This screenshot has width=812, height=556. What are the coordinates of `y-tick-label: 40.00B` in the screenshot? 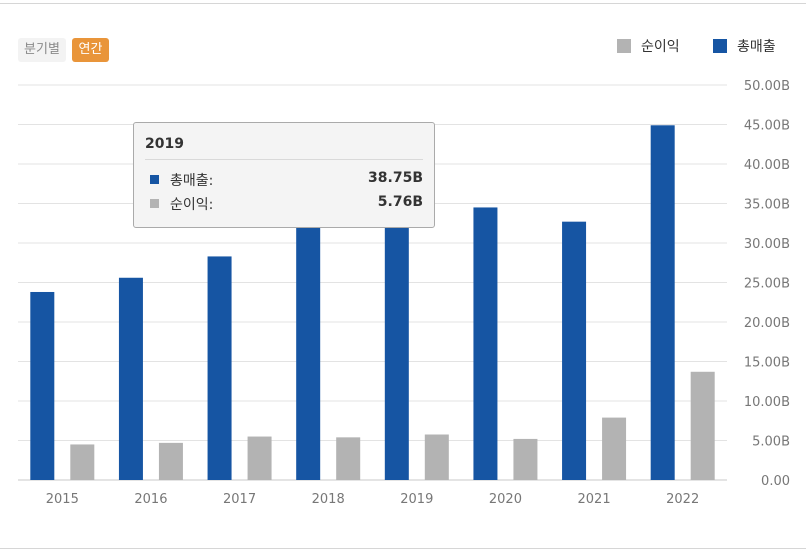 It's located at (767, 165).